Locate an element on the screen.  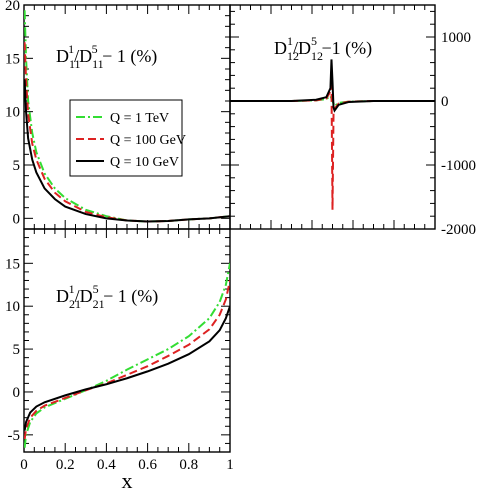
legend-entry: Q = 10 GeV is located at coordinates (144, 162).